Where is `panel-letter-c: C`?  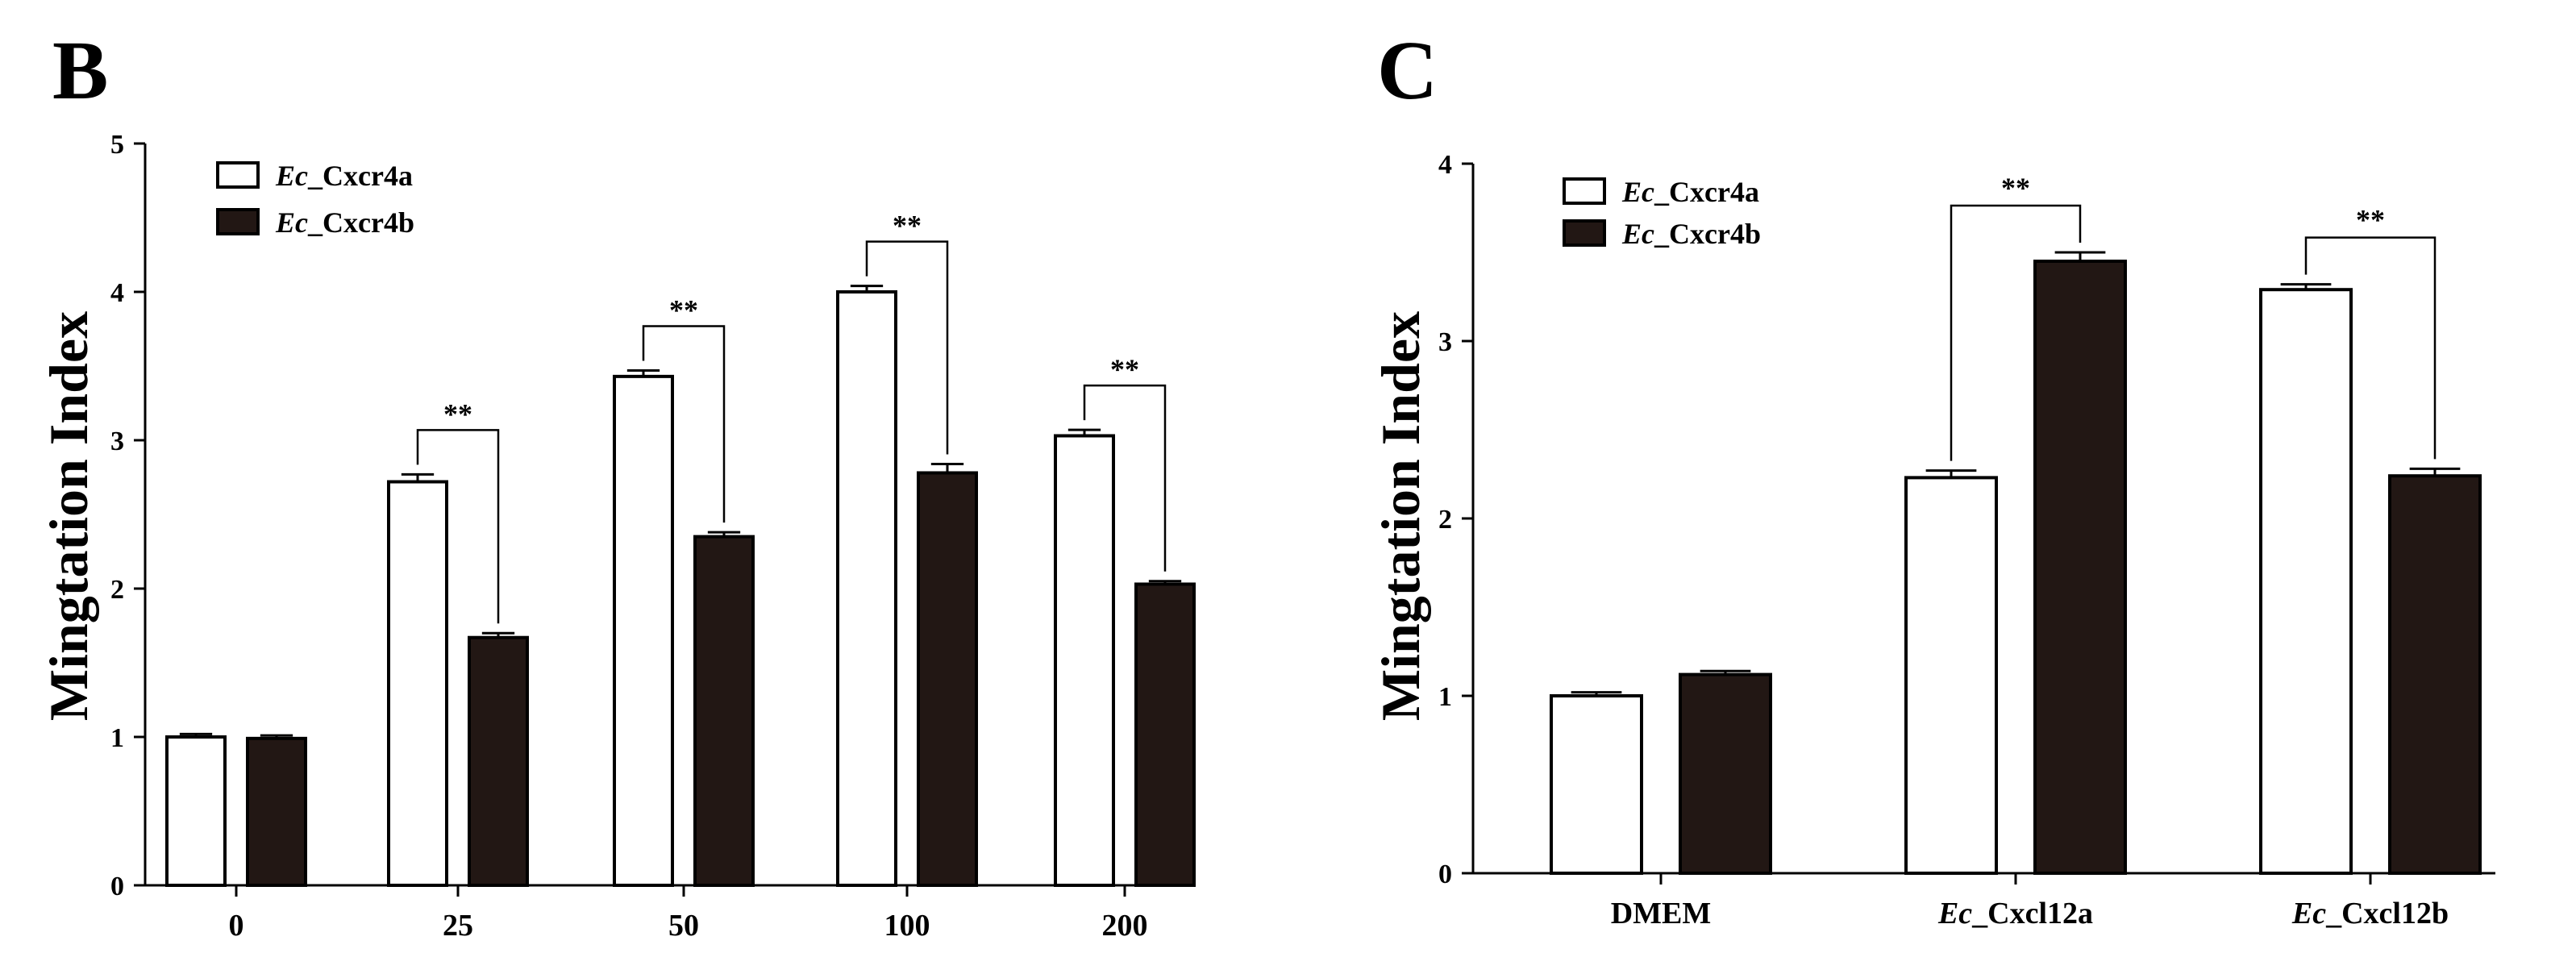 panel-letter-c: C is located at coordinates (1407, 70).